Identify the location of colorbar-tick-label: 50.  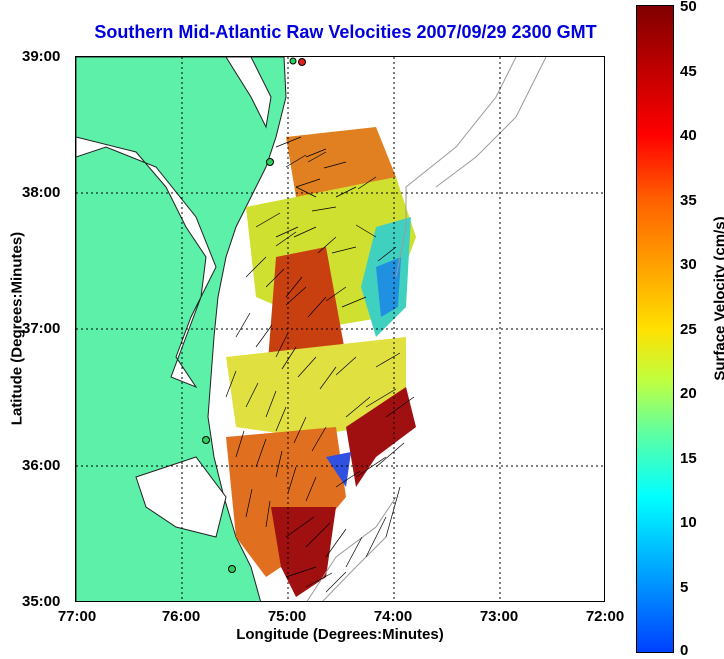
(688, 7).